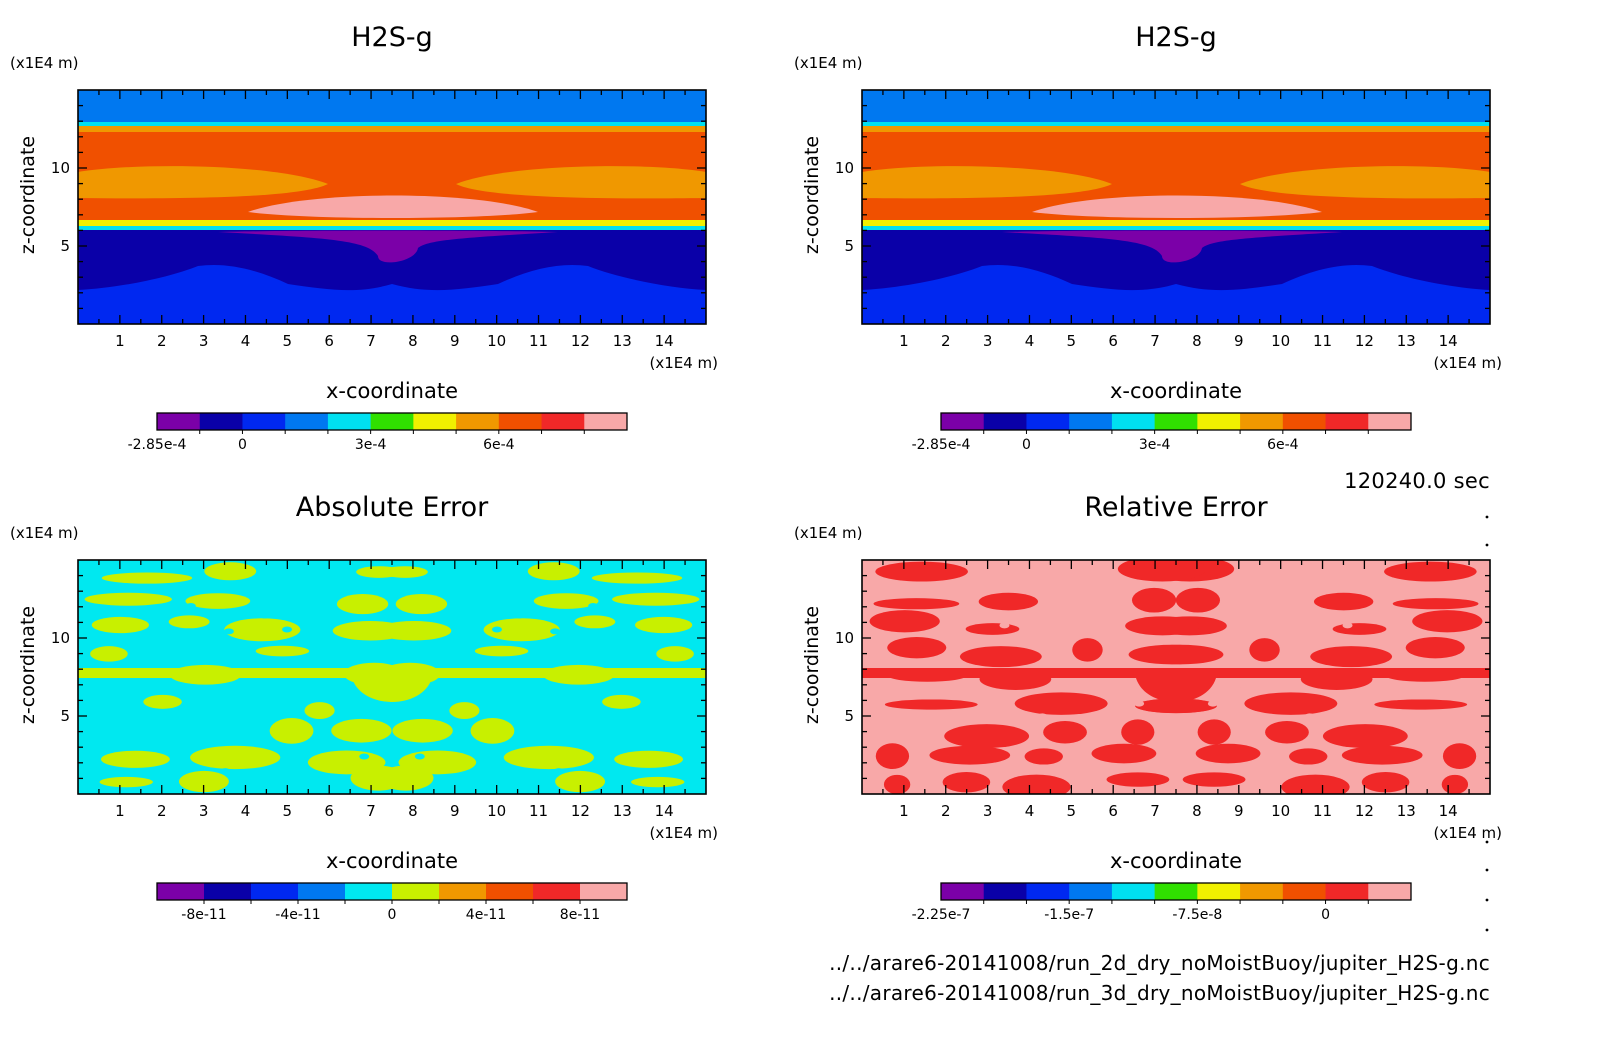 This screenshot has height=1054, width=1604. What do you see at coordinates (288, 341) in the screenshot?
I see `x-tick-label: 5` at bounding box center [288, 341].